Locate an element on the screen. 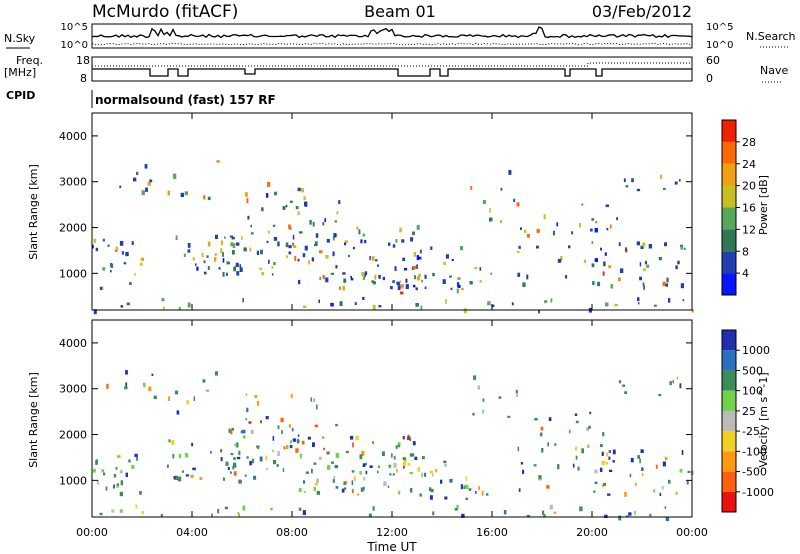  velocity-colorbar-label-text: Velocity [m s^-1] is located at coordinates (763, 419).